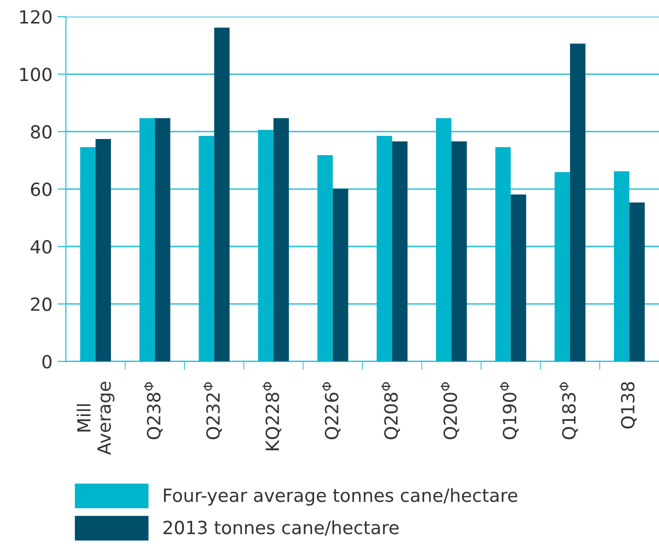 This screenshot has width=659, height=556. What do you see at coordinates (509, 411) in the screenshot?
I see `x-tick-label: Q190$^{Φ}$` at bounding box center [509, 411].